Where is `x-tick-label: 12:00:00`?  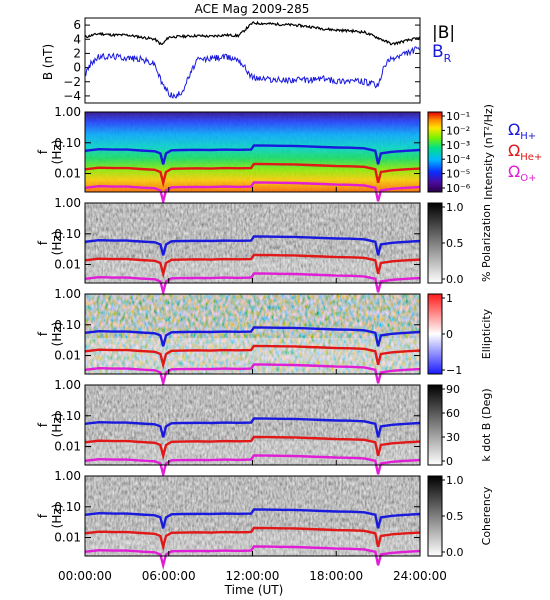 x-tick-label: 12:00:00 is located at coordinates (253, 576).